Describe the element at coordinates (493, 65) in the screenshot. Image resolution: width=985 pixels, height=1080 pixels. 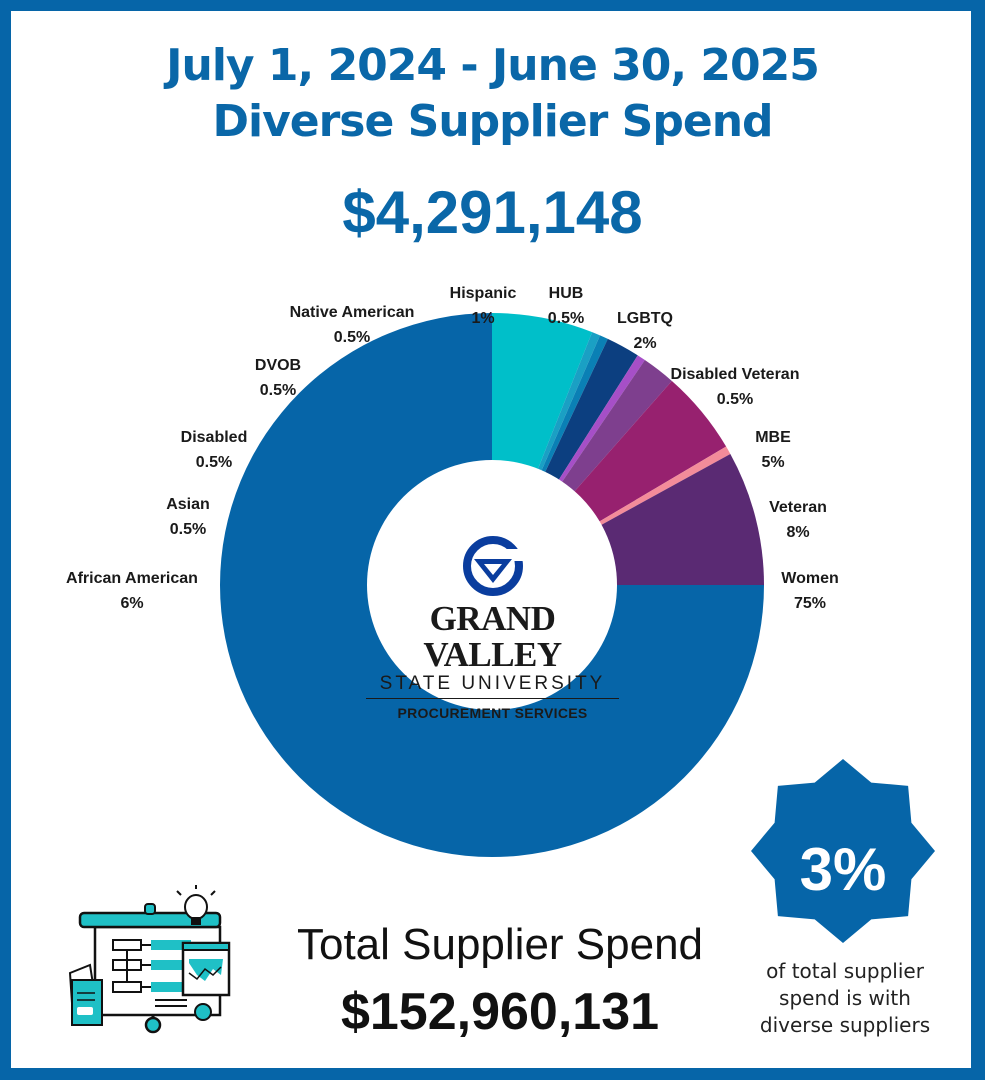
I see `title-date-range: July 1, 2024 - June 30, 2025` at that location.